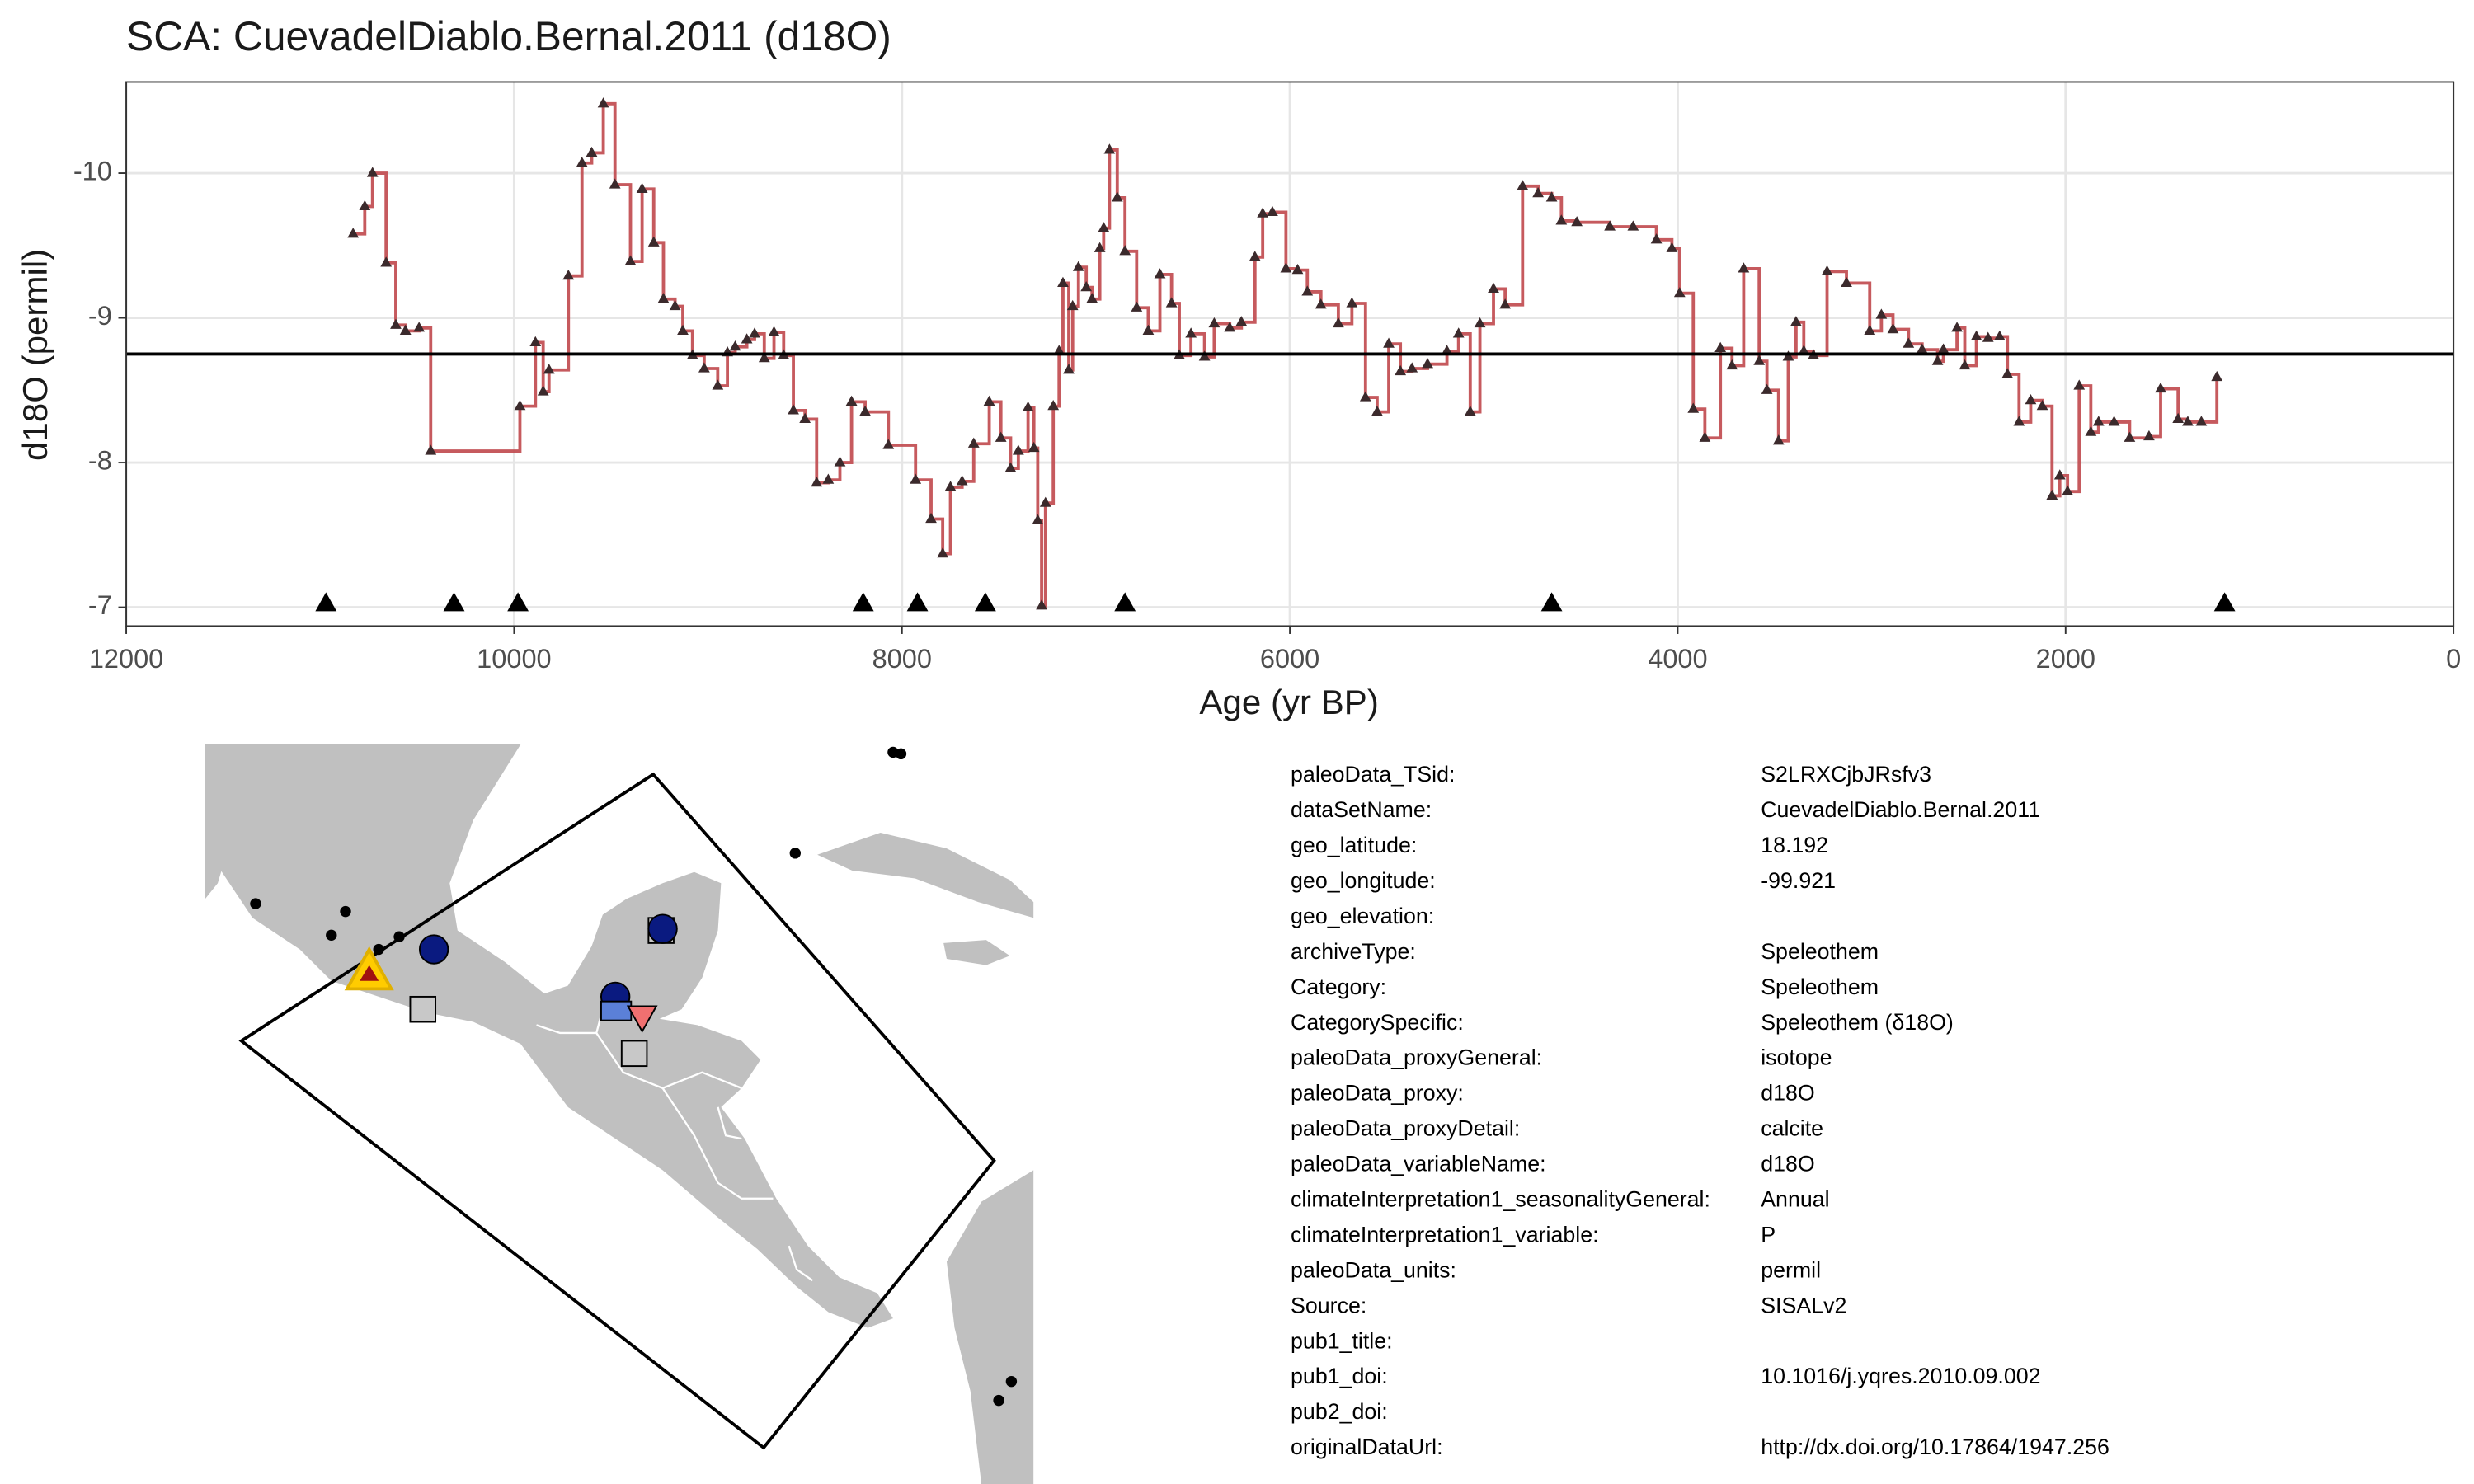 The image size is (2474, 1484). What do you see at coordinates (1373, 774) in the screenshot?
I see `metadata-key: paleoData_TSid:` at bounding box center [1373, 774].